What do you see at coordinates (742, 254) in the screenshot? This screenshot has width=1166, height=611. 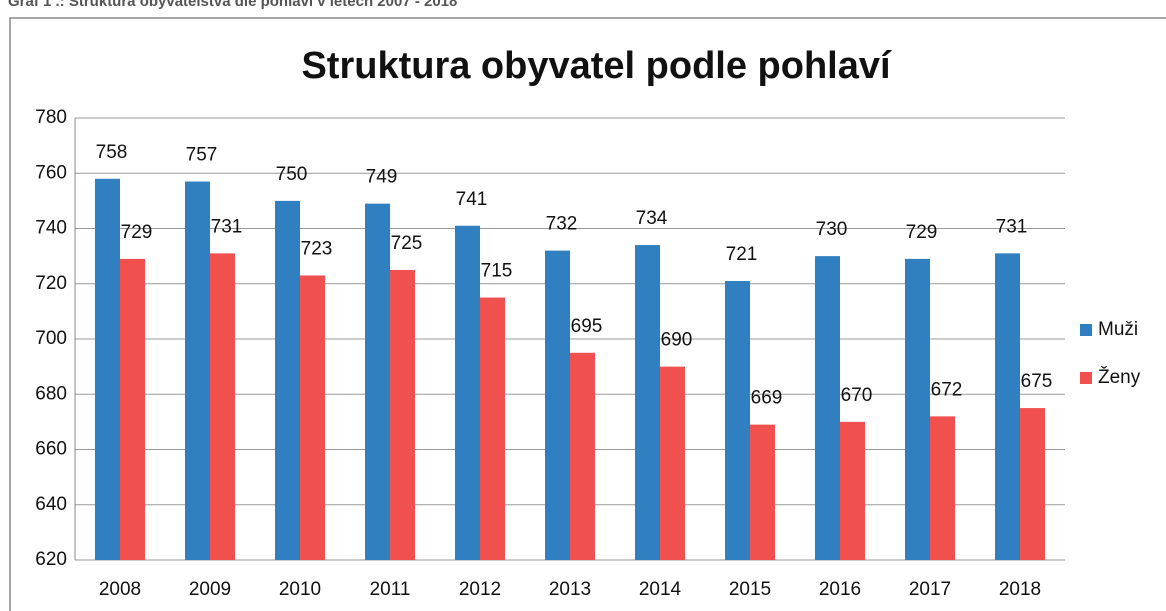 I see `value-label: 721` at bounding box center [742, 254].